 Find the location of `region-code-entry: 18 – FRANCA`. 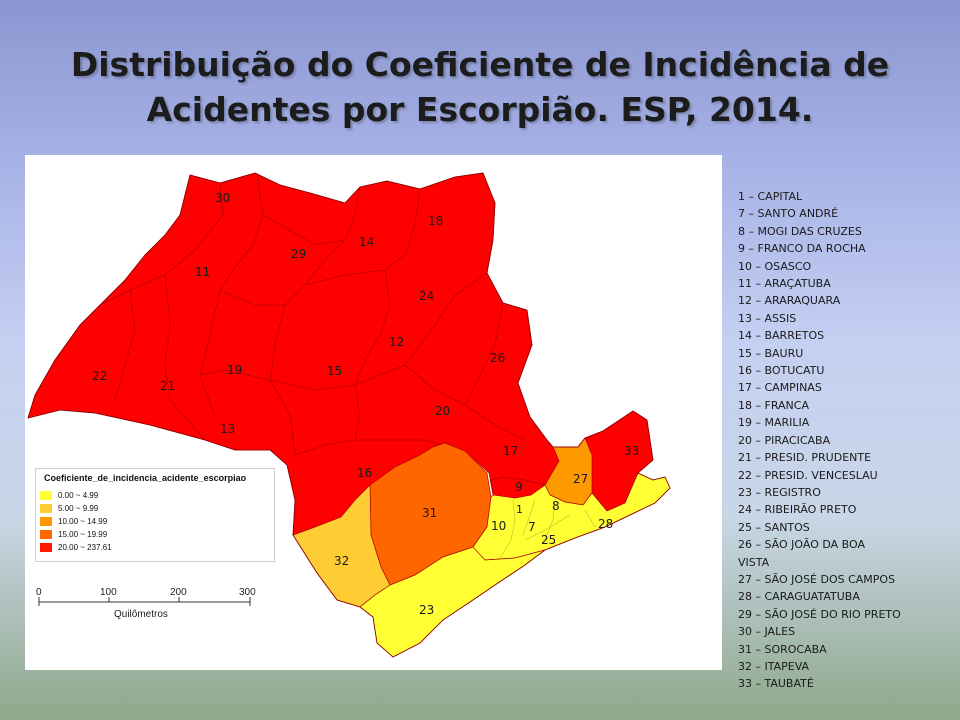

region-code-entry: 18 – FRANCA is located at coordinates (773, 405).